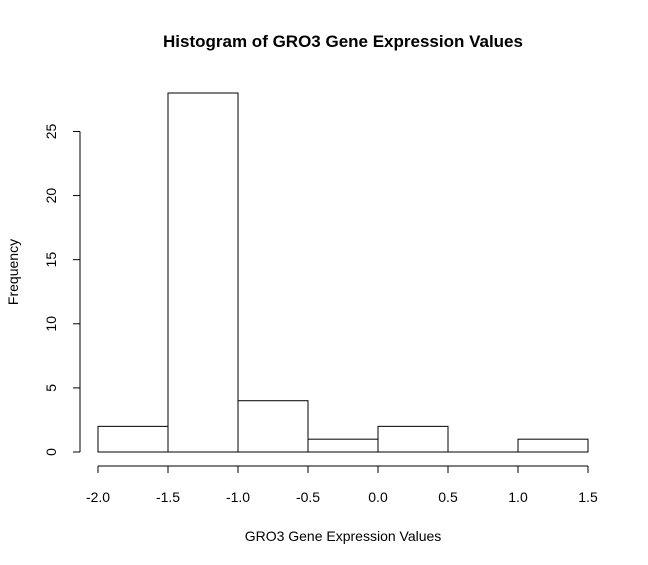 The image size is (648, 565). What do you see at coordinates (13, 272) in the screenshot?
I see `y-axis-label: Frequency` at bounding box center [13, 272].